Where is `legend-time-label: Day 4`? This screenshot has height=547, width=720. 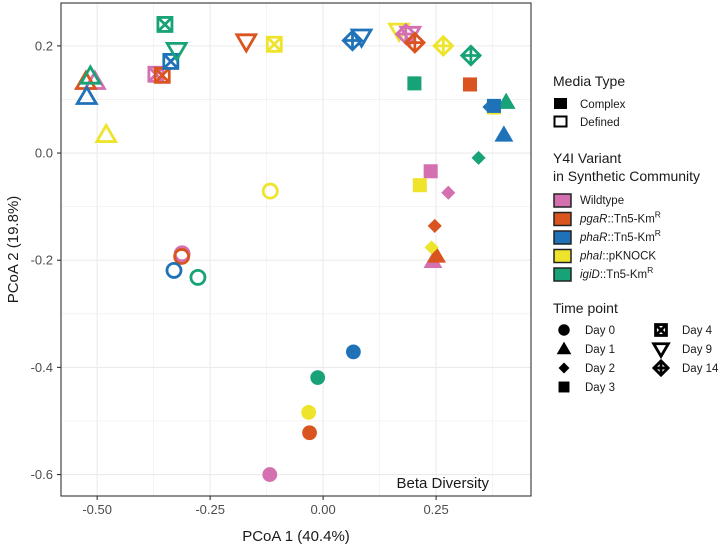
legend-time-label: Day 4 is located at coordinates (697, 331).